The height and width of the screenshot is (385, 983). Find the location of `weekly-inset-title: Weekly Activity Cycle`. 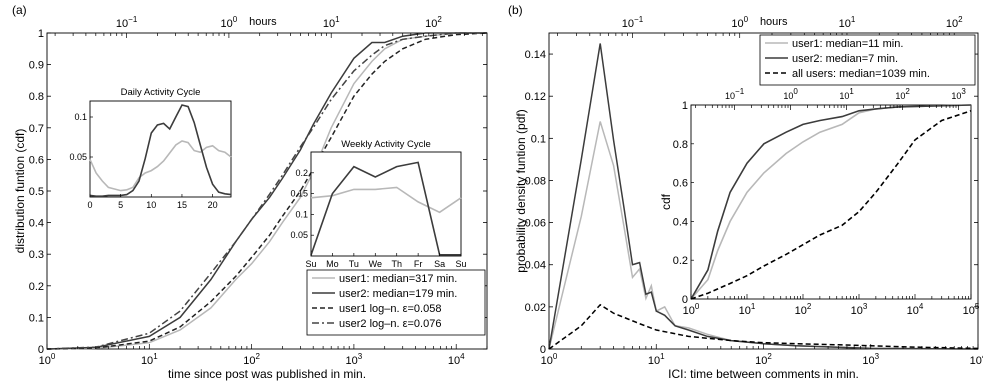

weekly-inset-title: Weekly Activity Cycle is located at coordinates (386, 144).